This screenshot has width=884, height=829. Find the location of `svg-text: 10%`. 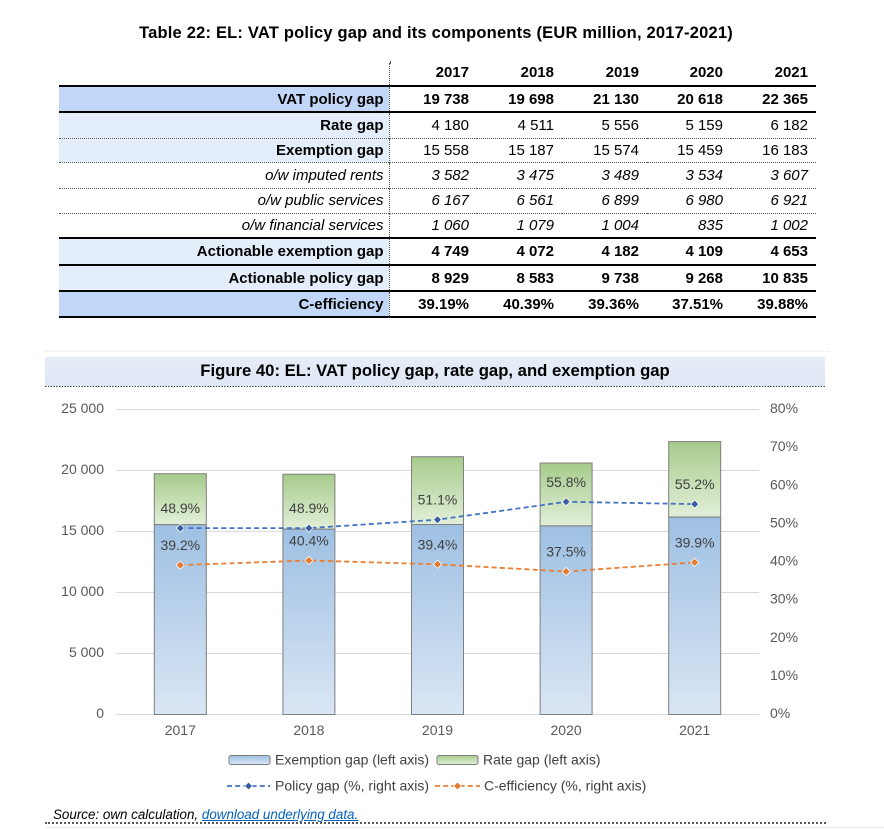

svg-text: 10% is located at coordinates (784, 675).